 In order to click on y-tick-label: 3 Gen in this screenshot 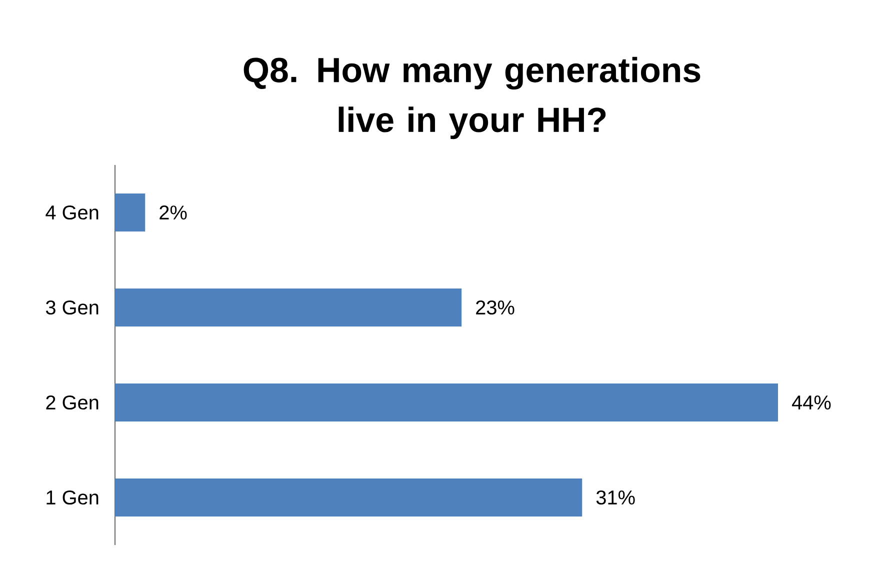, I will do `click(72, 307)`.